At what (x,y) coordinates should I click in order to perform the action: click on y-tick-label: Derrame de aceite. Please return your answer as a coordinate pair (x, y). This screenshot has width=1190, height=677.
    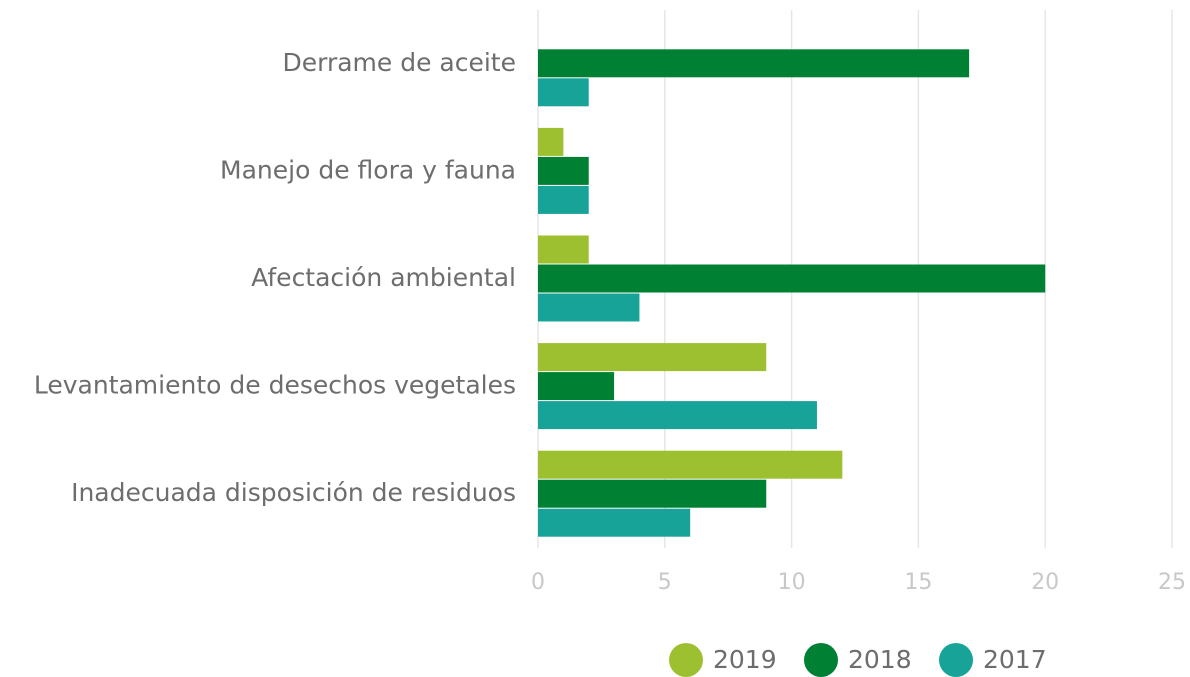
    Looking at the image, I should click on (399, 62).